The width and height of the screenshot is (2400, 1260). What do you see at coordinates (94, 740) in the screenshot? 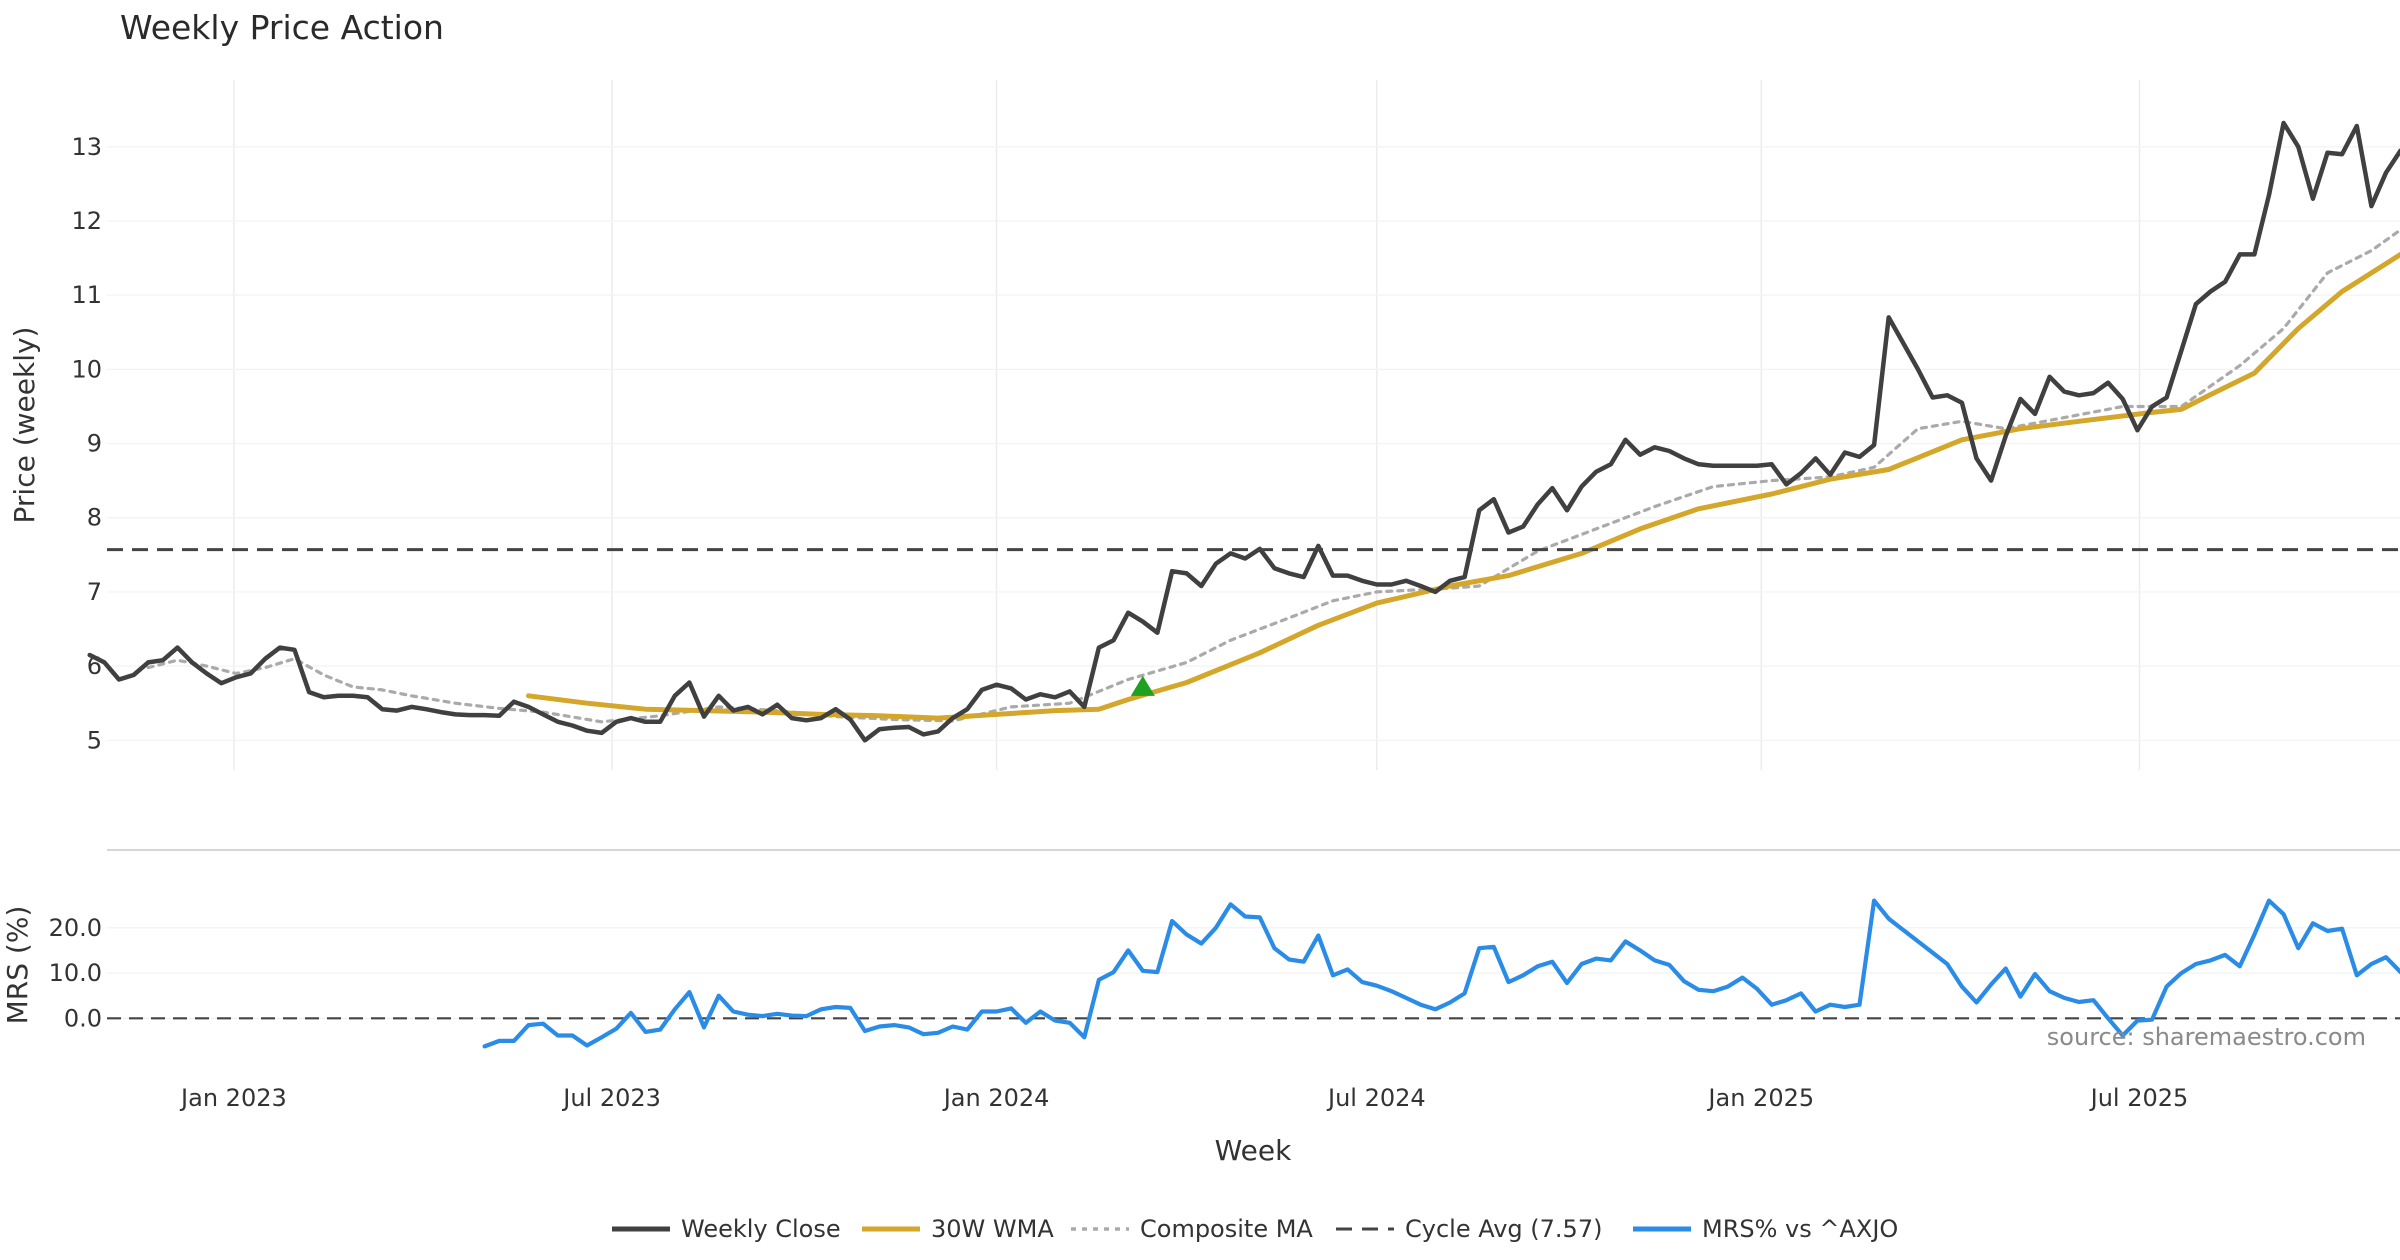
I see `price-y-tick-label: 5` at bounding box center [94, 740].